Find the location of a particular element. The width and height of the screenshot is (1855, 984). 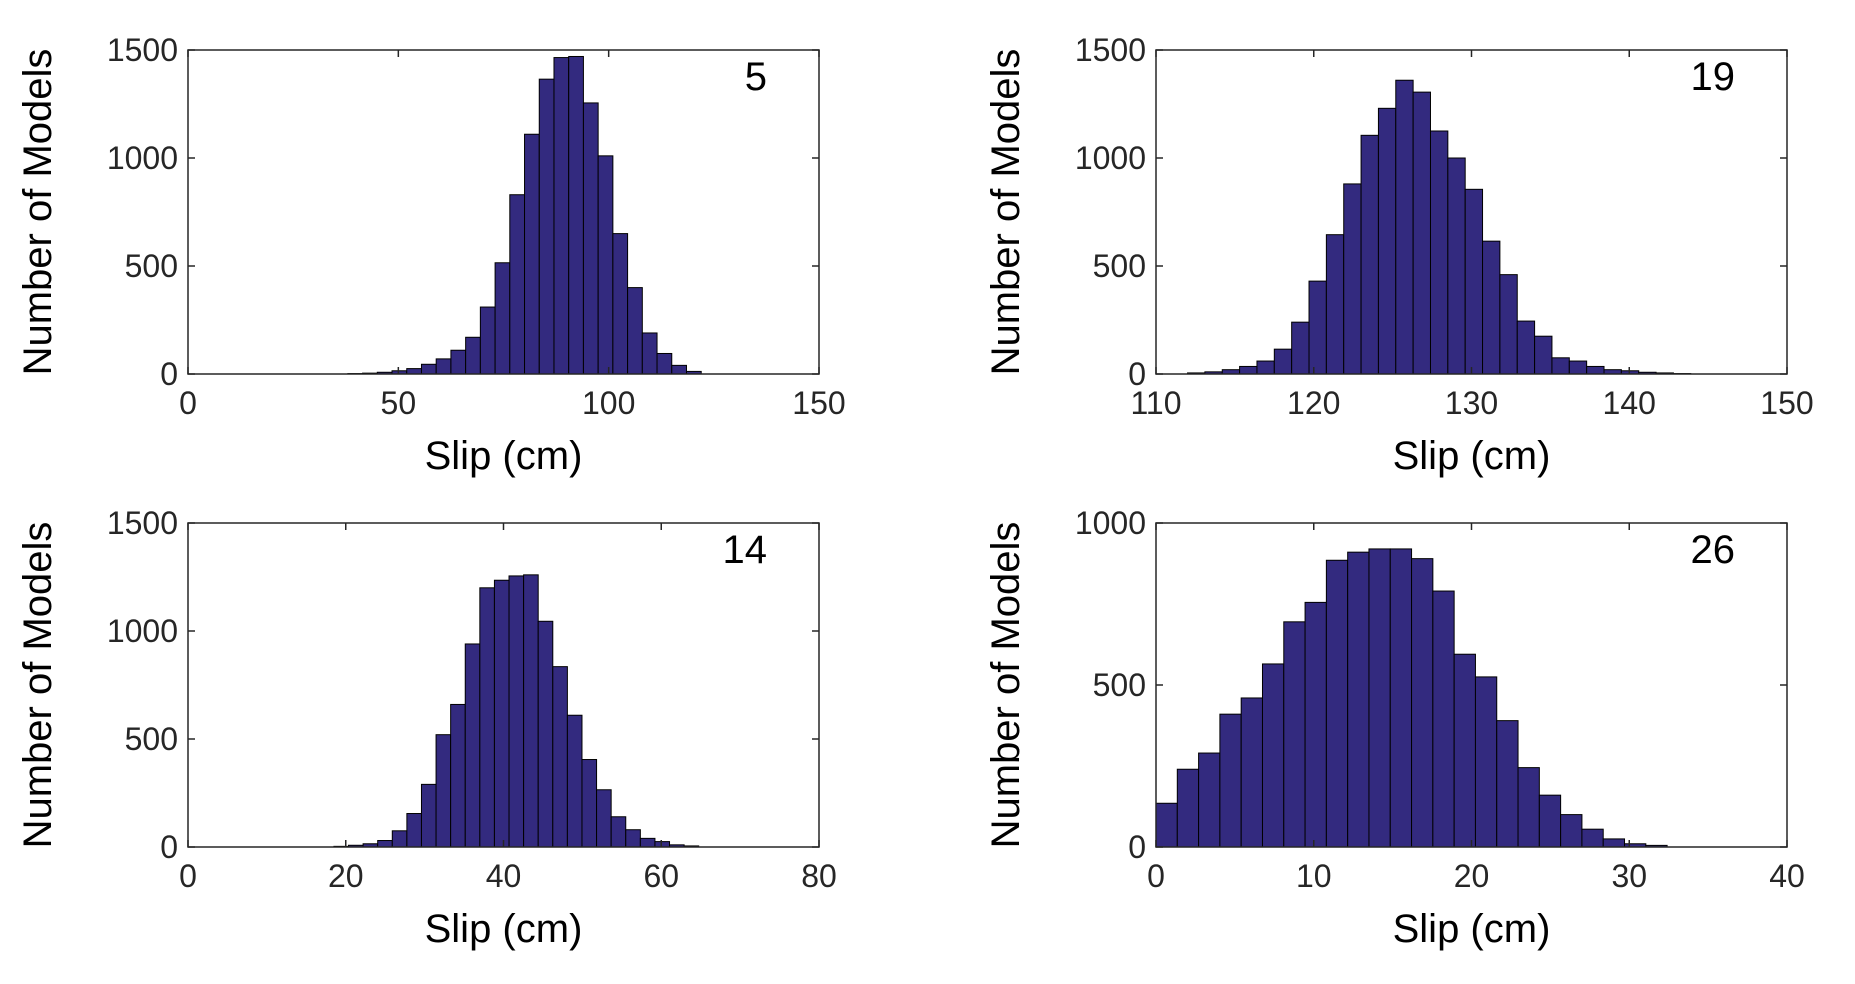

panel-number-label: 5 is located at coordinates (756, 77).